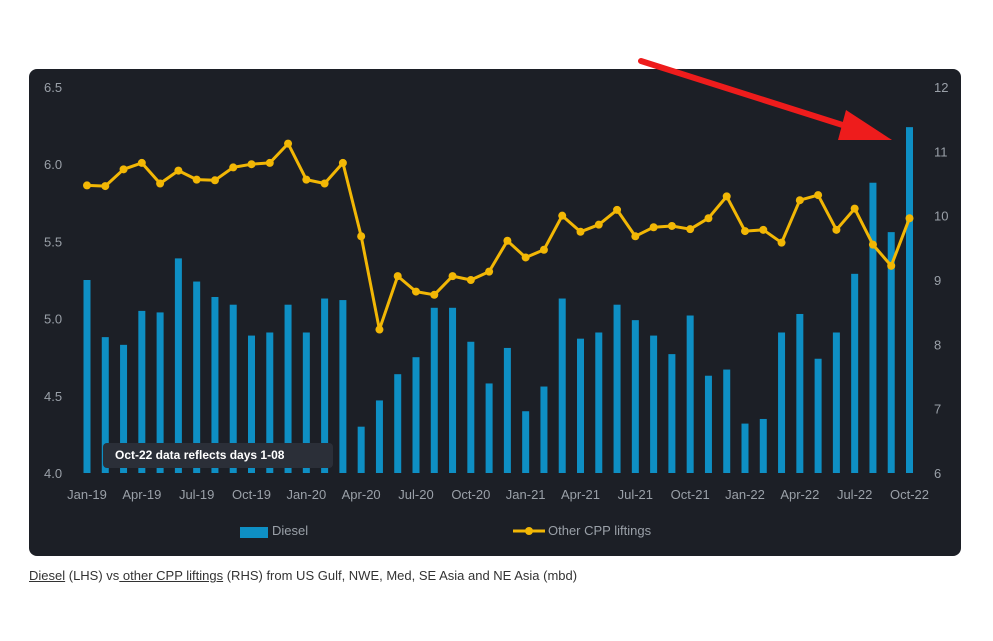 This screenshot has height=641, width=993. What do you see at coordinates (526, 494) in the screenshot?
I see `x-tick-label: Jan-21` at bounding box center [526, 494].